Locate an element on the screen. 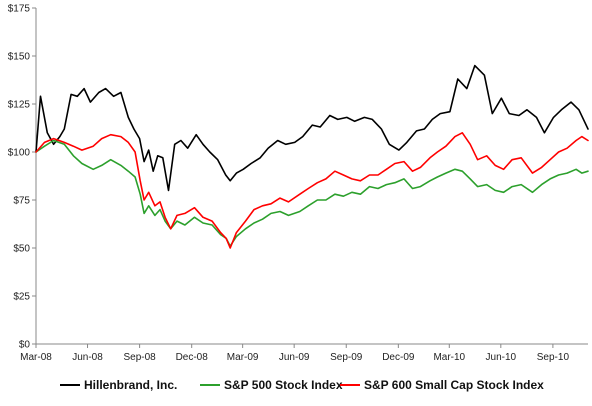  x-tick-label: Sep-08 is located at coordinates (139, 357).